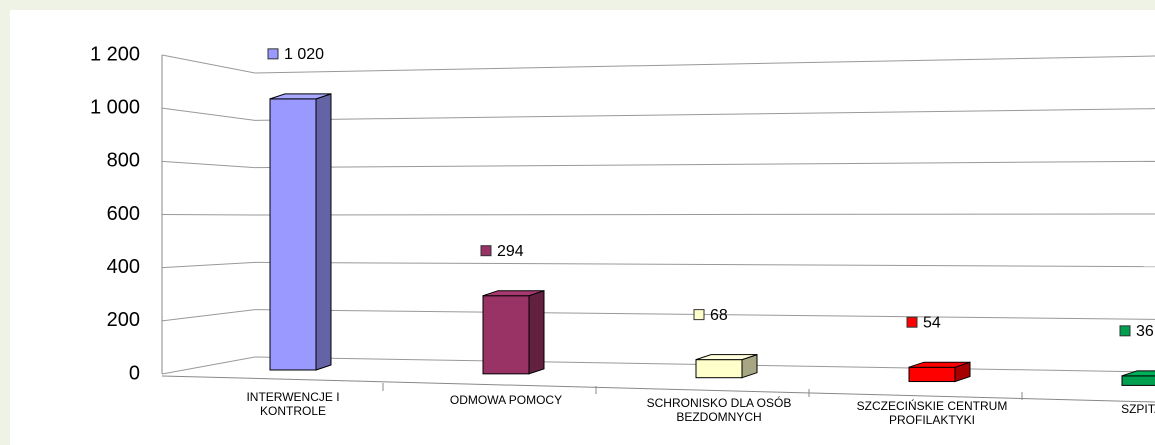 The width and height of the screenshot is (1155, 445). Describe the element at coordinates (719, 410) in the screenshot. I see `x-tick-label: SCHRONISKO DLA OSÓB BEZDOMNYCH` at that location.